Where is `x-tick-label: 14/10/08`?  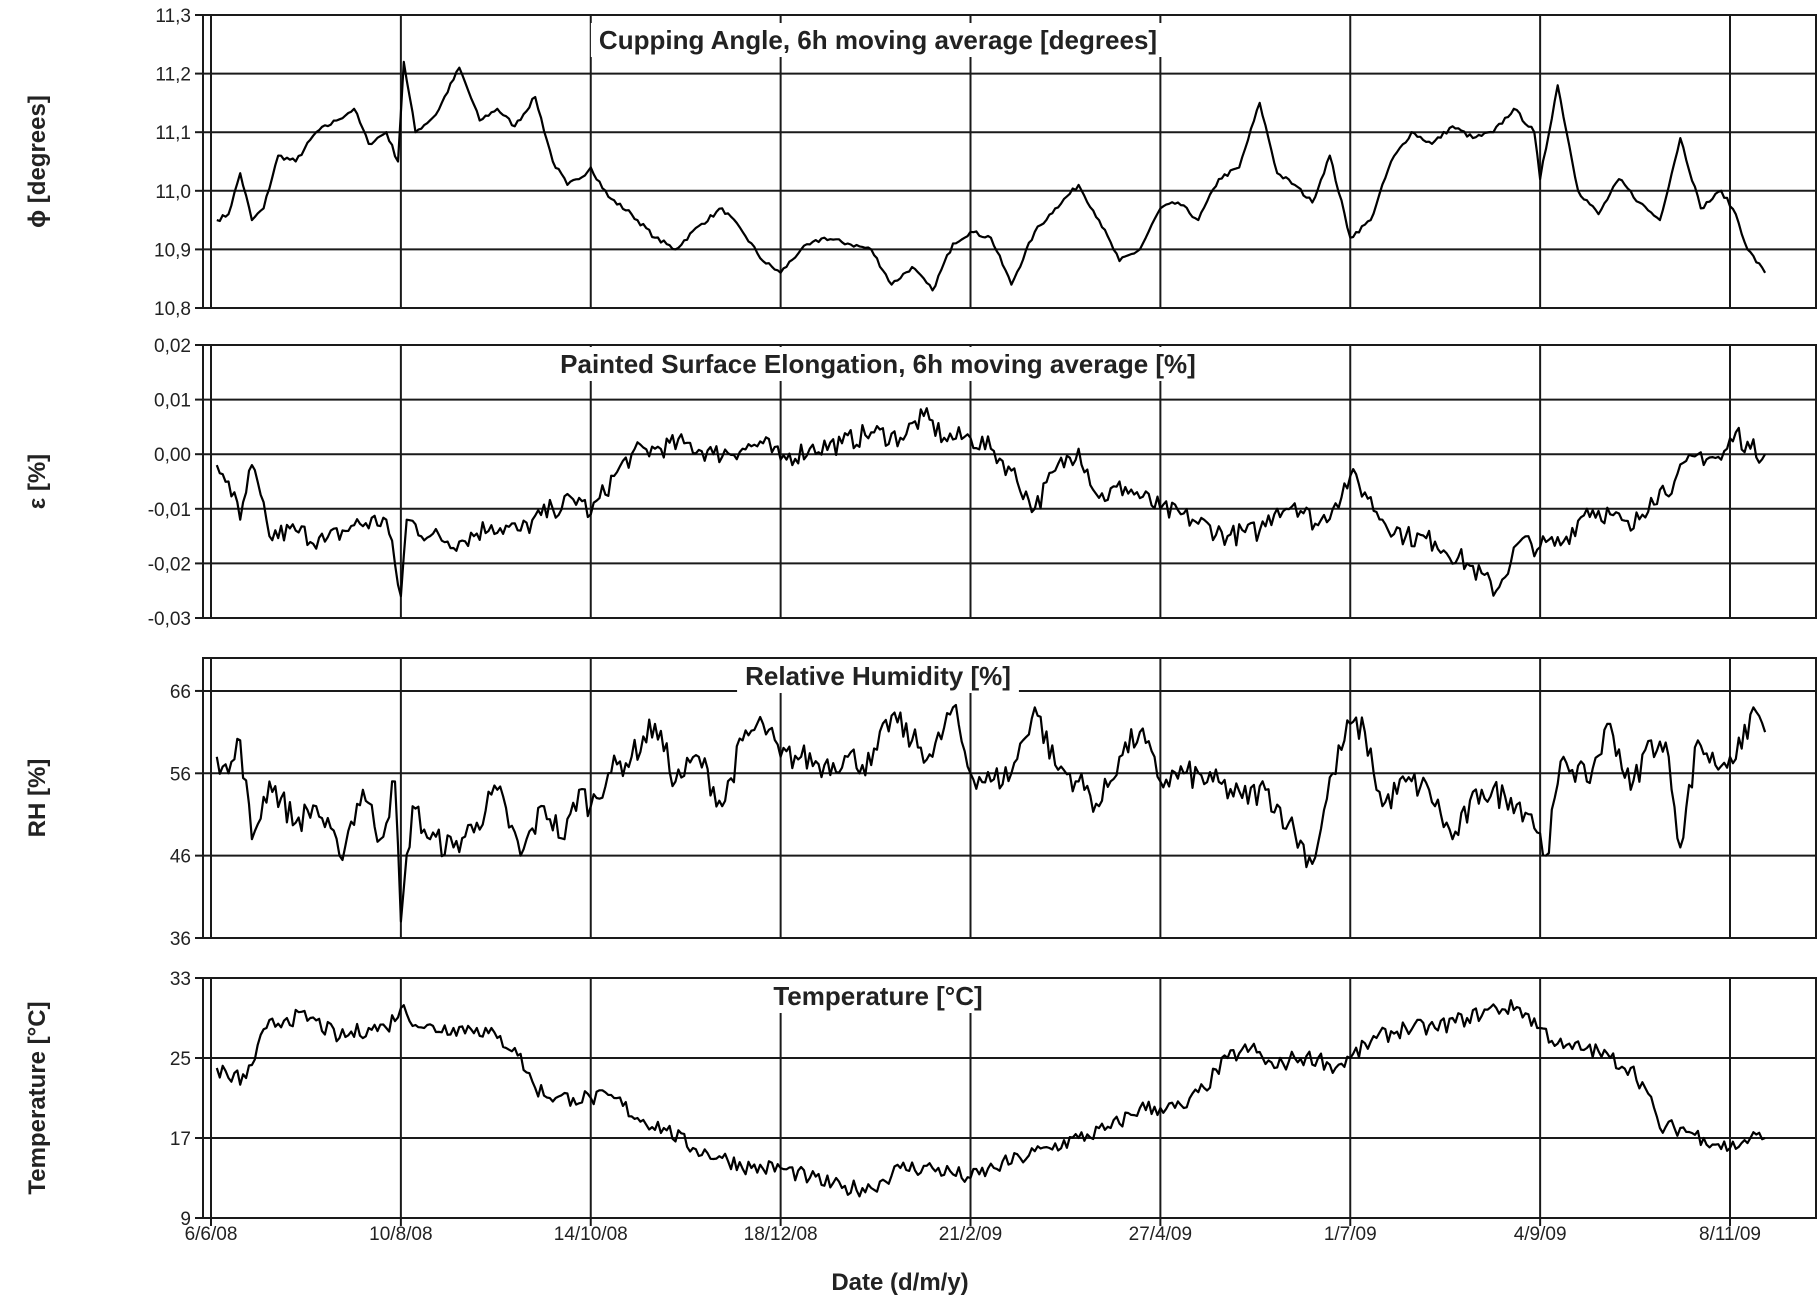
x-tick-label: 14/10/08 is located at coordinates (591, 1234).